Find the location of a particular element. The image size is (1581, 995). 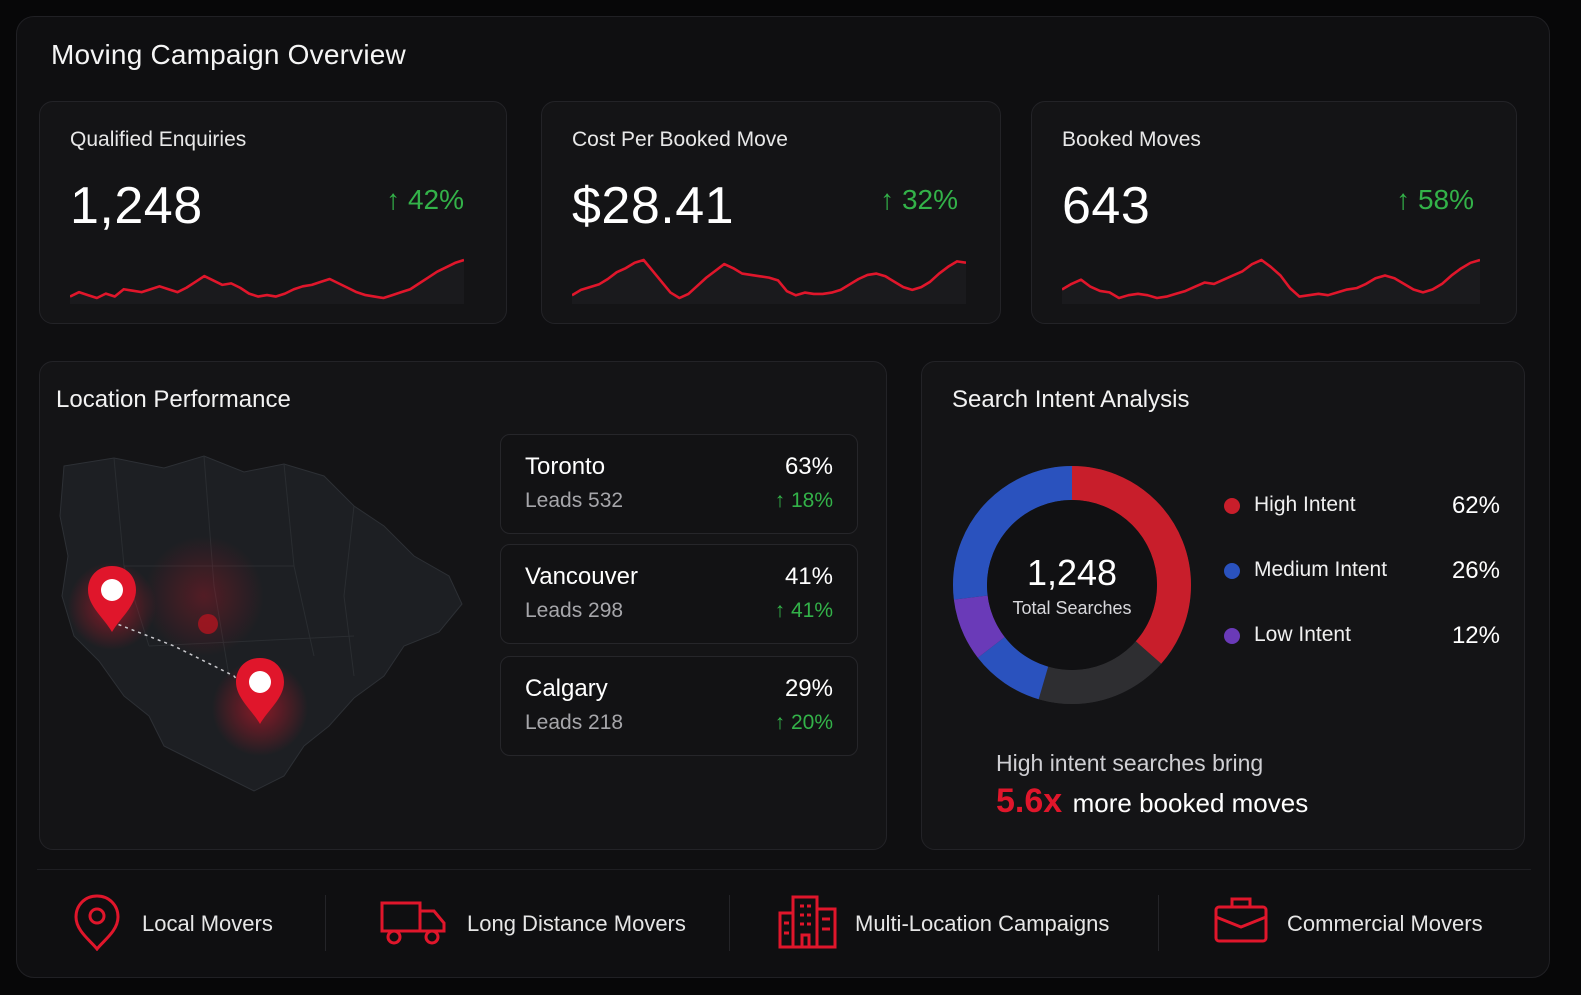

kpi-value: $28.41 is located at coordinates (653, 206).